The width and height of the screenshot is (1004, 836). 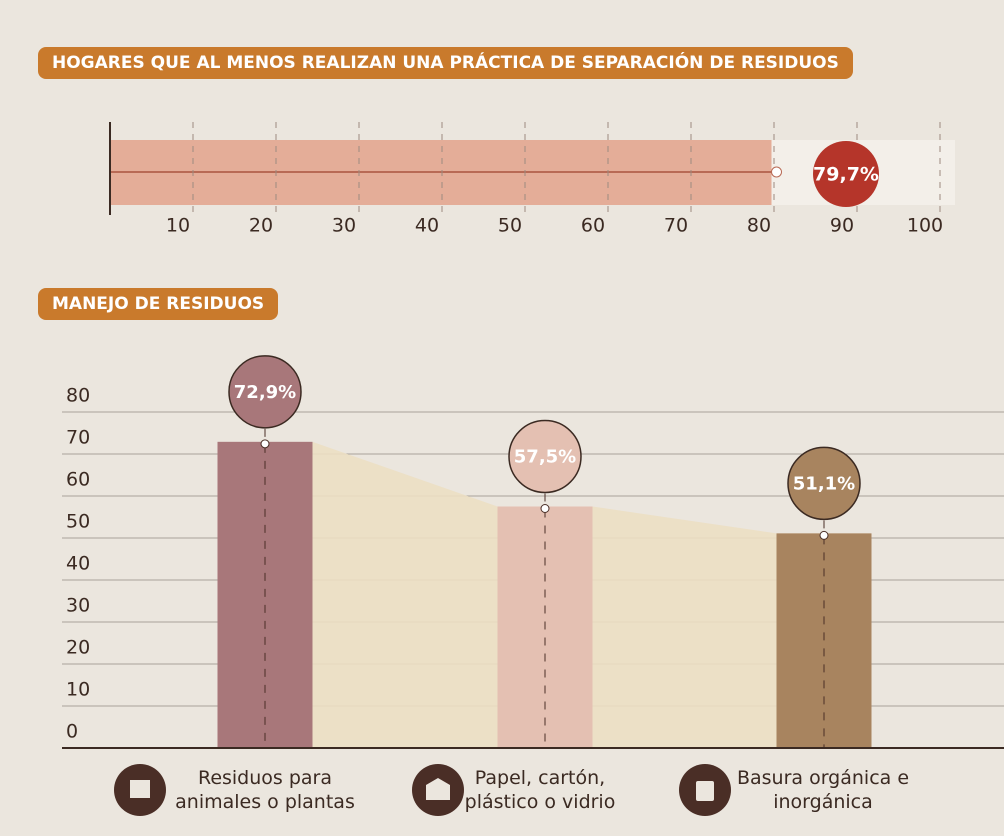 What do you see at coordinates (759, 226) in the screenshot?
I see `x-tick-label: 80` at bounding box center [759, 226].